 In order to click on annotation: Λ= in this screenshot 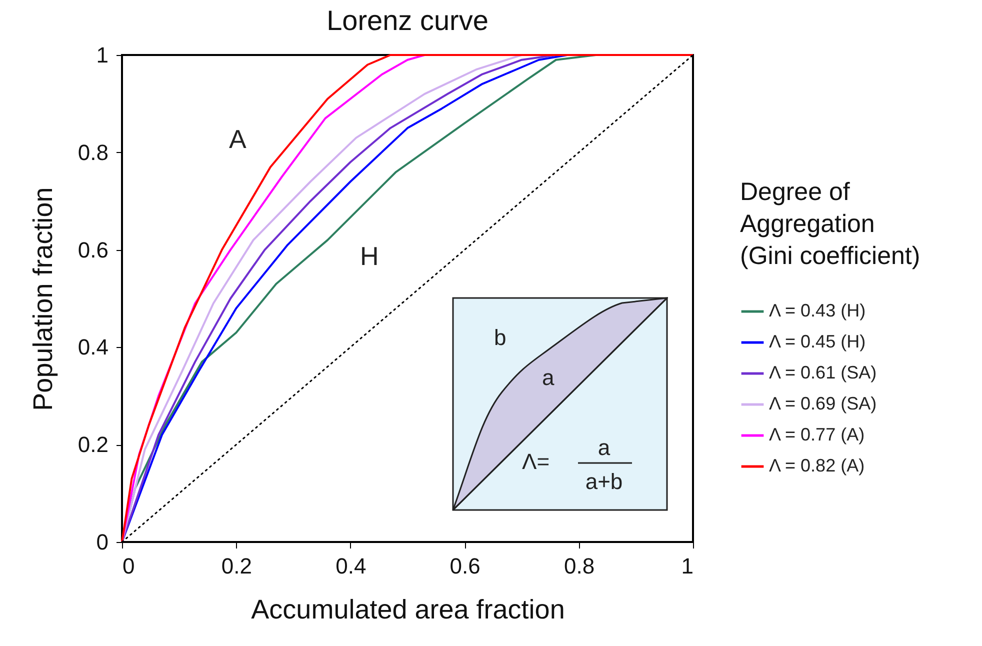, I will do `click(536, 461)`.